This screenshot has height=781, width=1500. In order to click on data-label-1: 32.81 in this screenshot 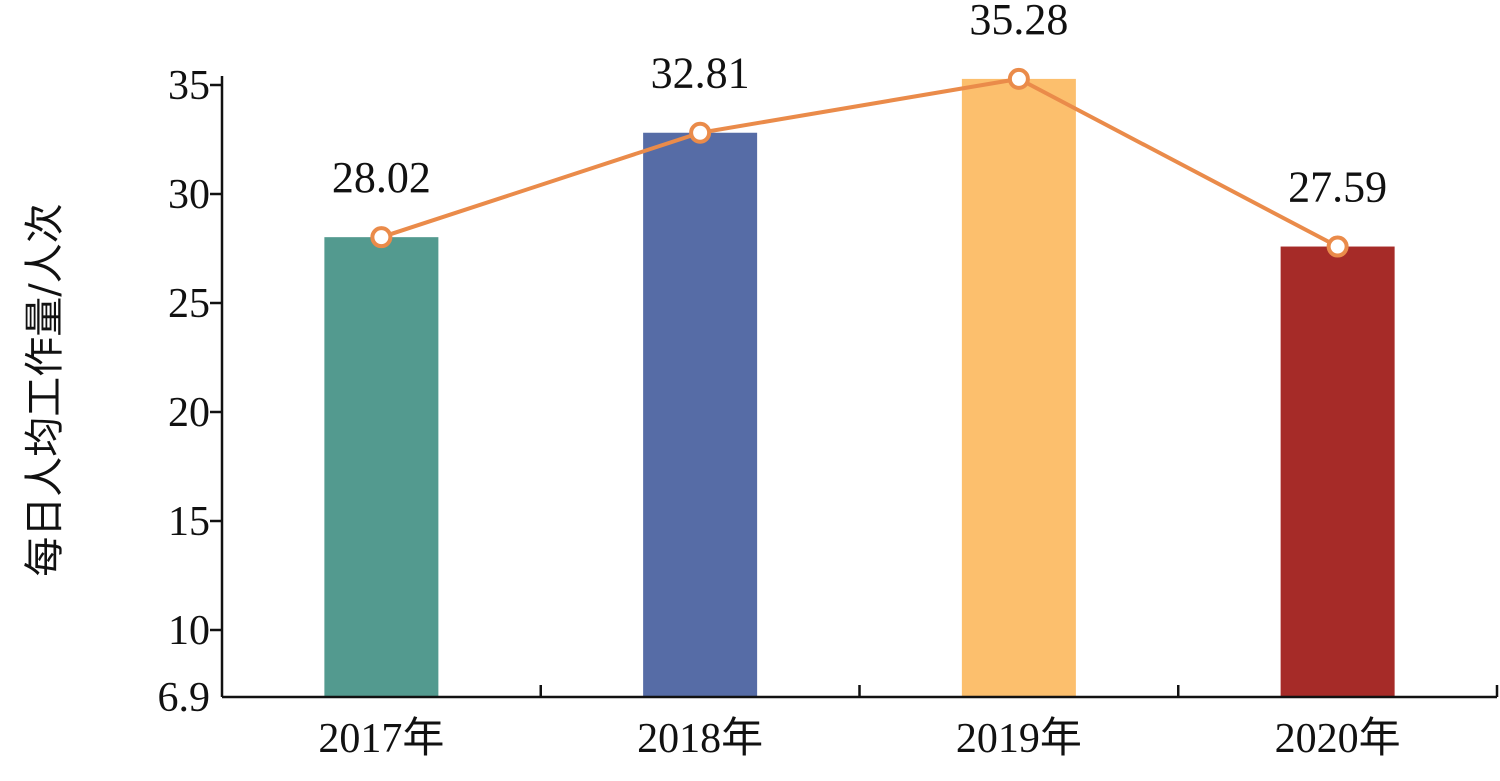, I will do `click(700, 73)`.